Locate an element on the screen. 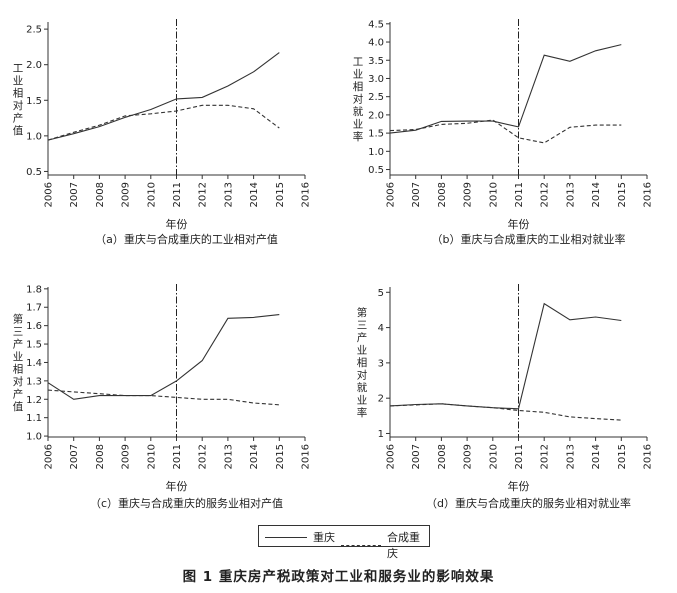 Image resolution: width=677 pixels, height=593 pixels. chart-d-x-tick-label: 2011 is located at coordinates (519, 456).